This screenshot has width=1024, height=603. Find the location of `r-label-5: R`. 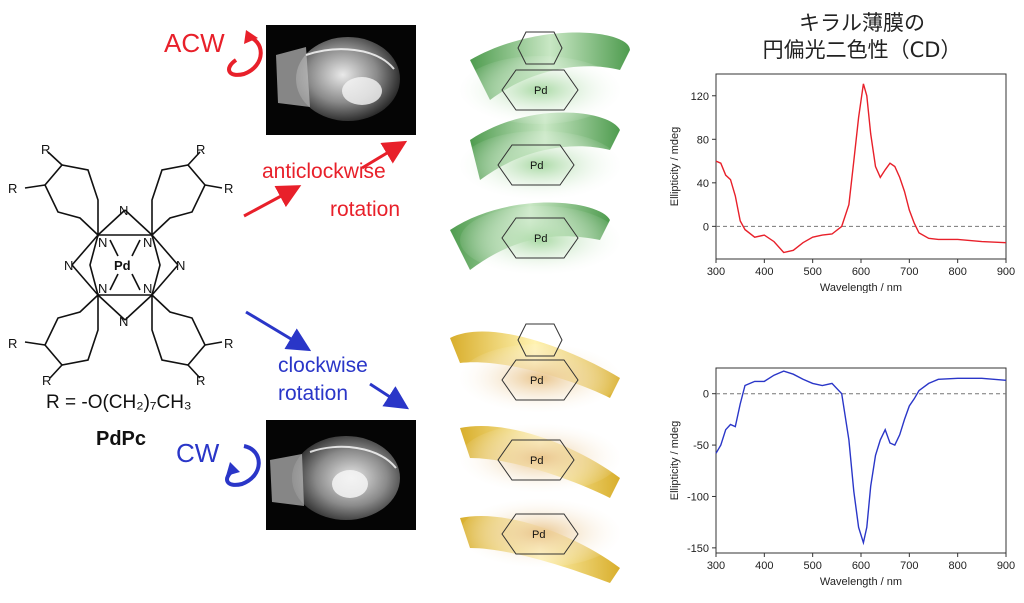

r-label-5: R is located at coordinates (12, 343).